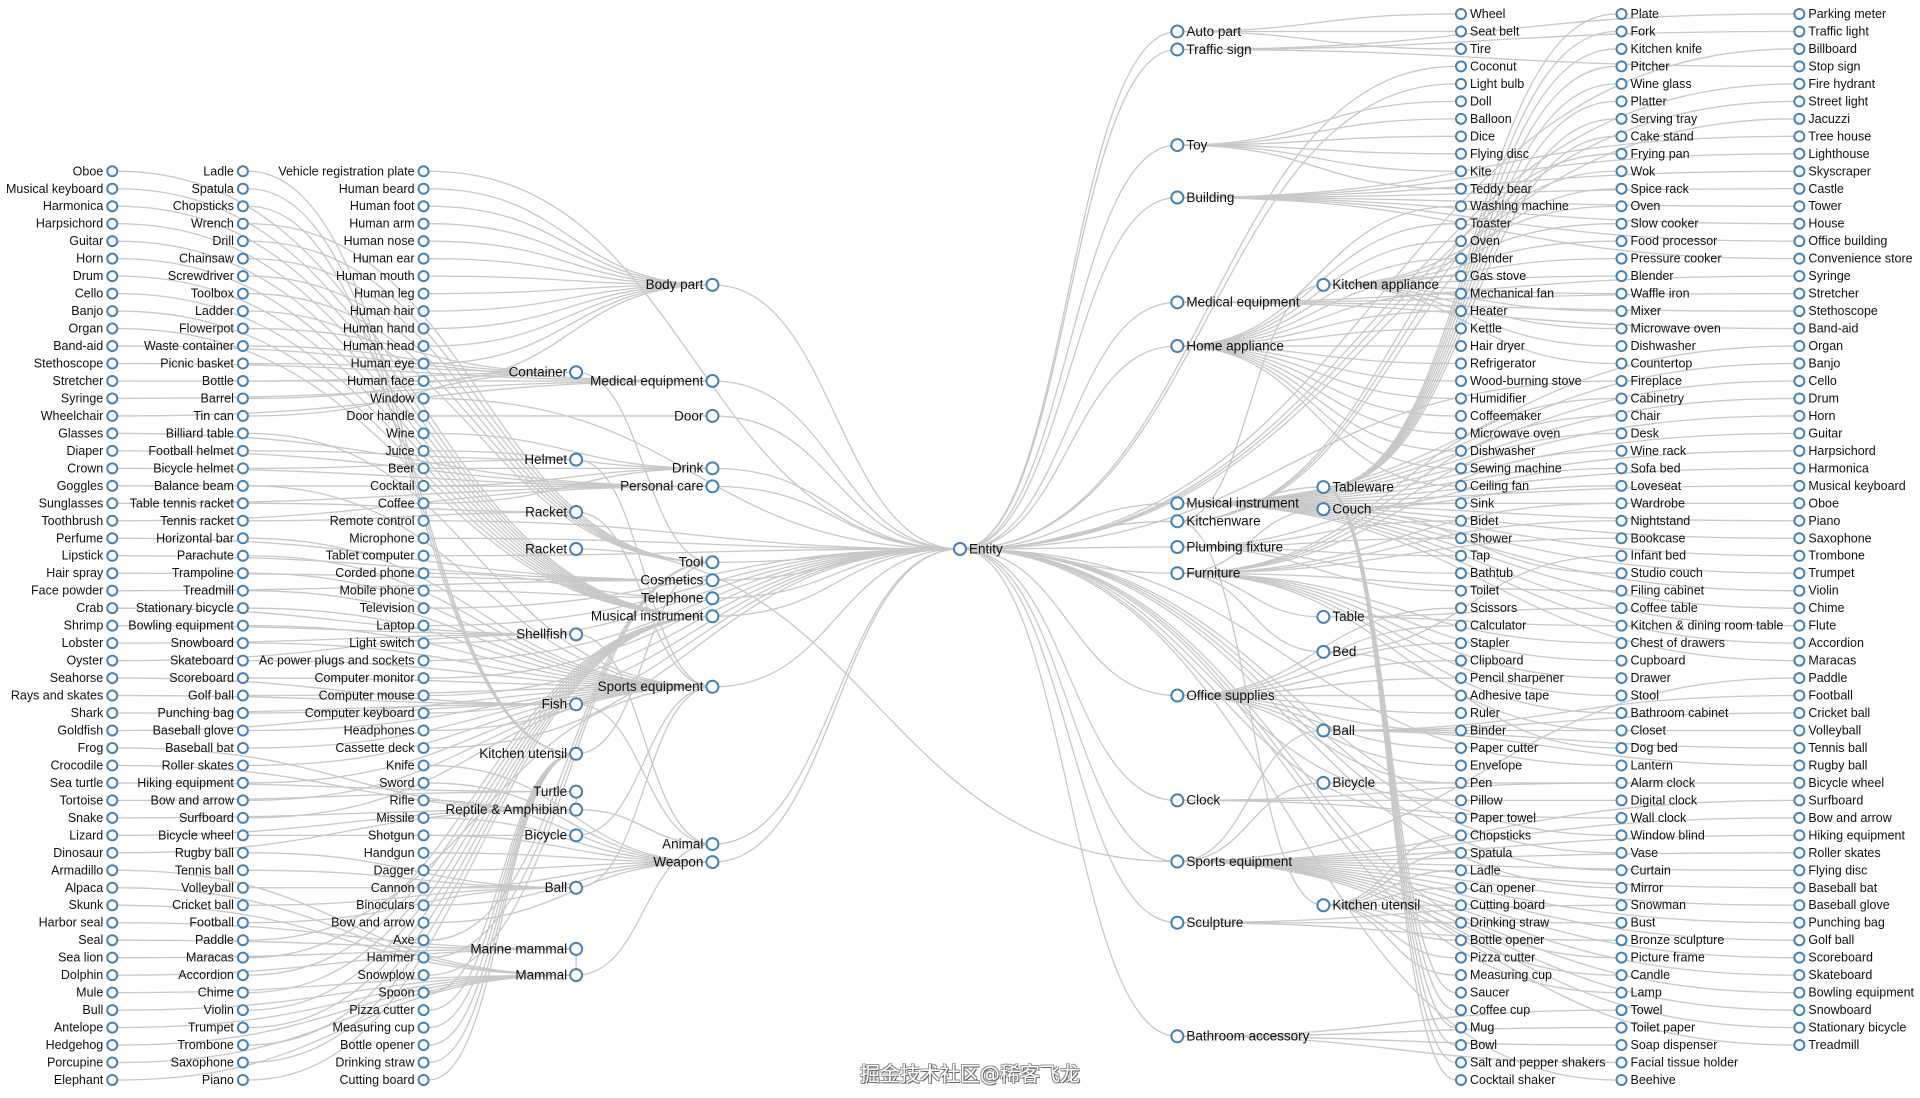 The image size is (1920, 1098). I want to click on leaf-node: Teddy bear, so click(1493, 189).